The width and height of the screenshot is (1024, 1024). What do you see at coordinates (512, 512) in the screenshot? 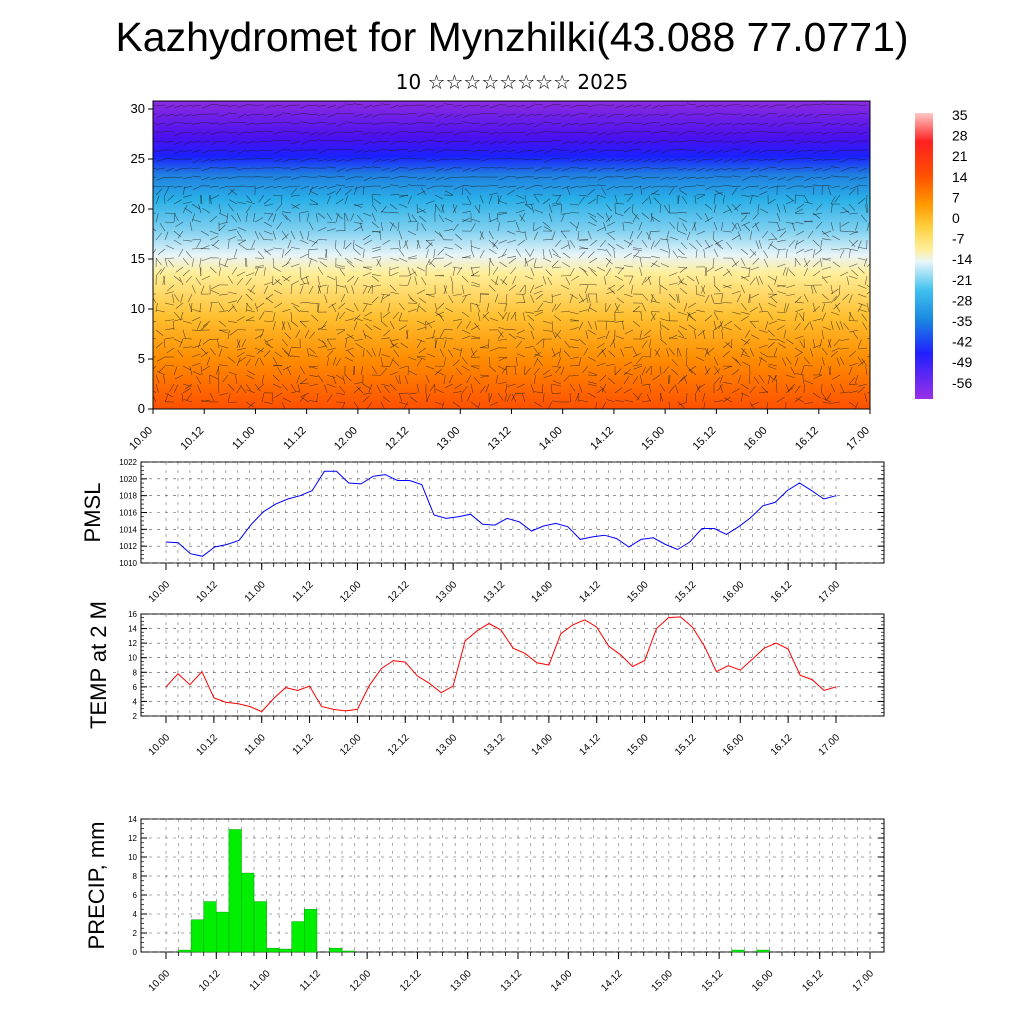
I see `panel-frame` at bounding box center [512, 512].